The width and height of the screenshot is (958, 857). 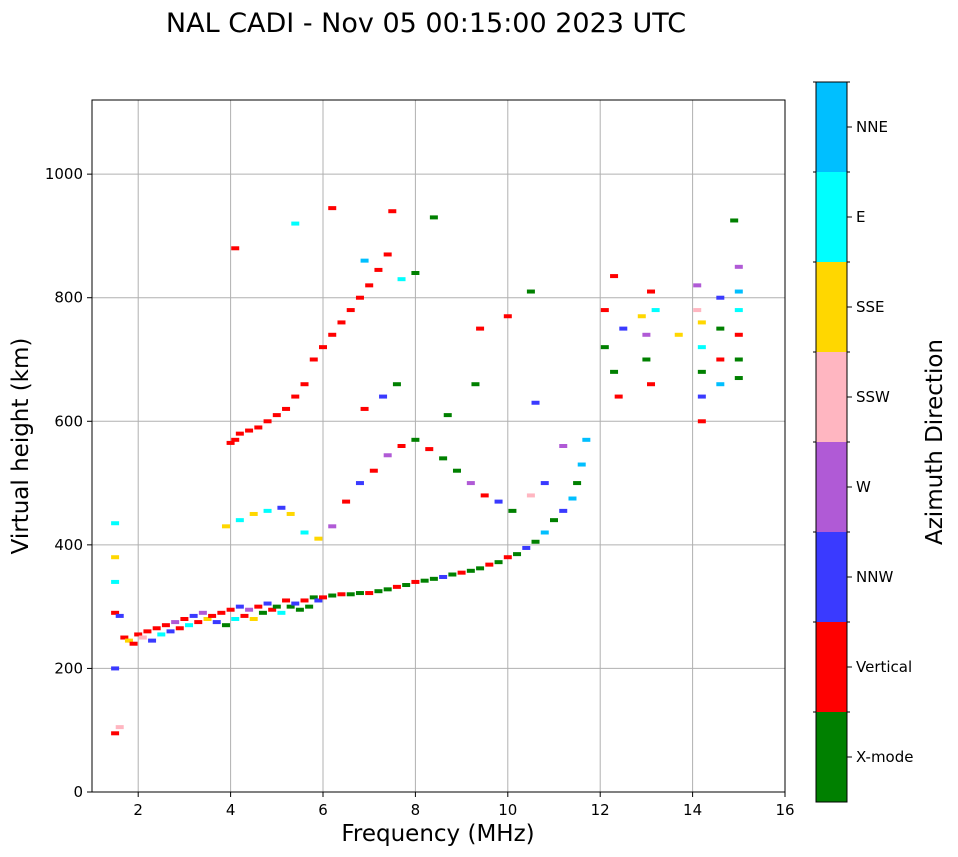 I want to click on x-tick-label: 14, so click(x=692, y=810).